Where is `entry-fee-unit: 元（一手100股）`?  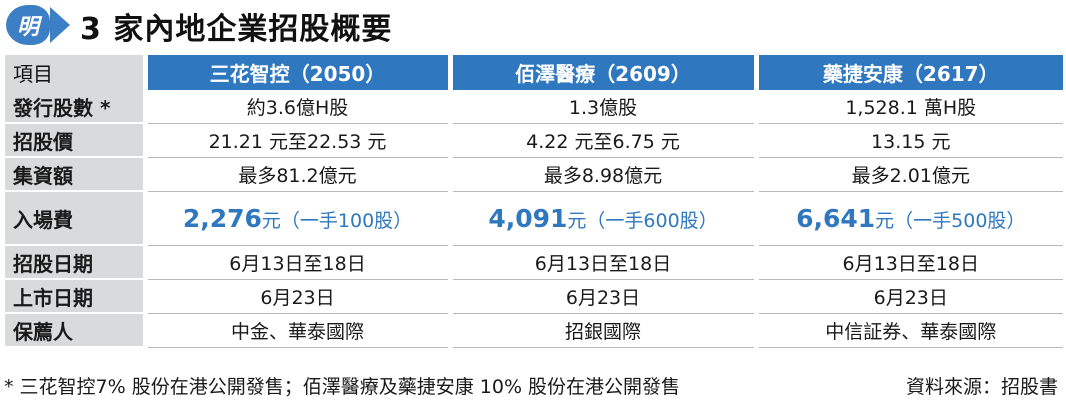
entry-fee-unit: 元（一手100股） is located at coordinates (337, 220).